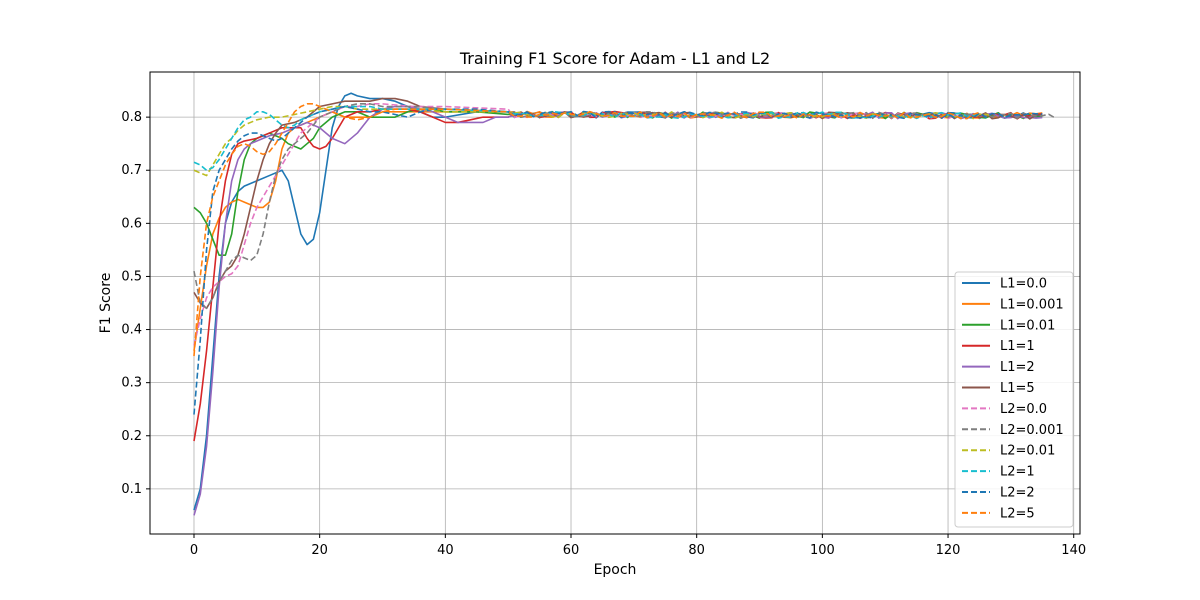 The width and height of the screenshot is (1200, 600). Describe the element at coordinates (948, 550) in the screenshot. I see `x-tick-label: 120` at that location.